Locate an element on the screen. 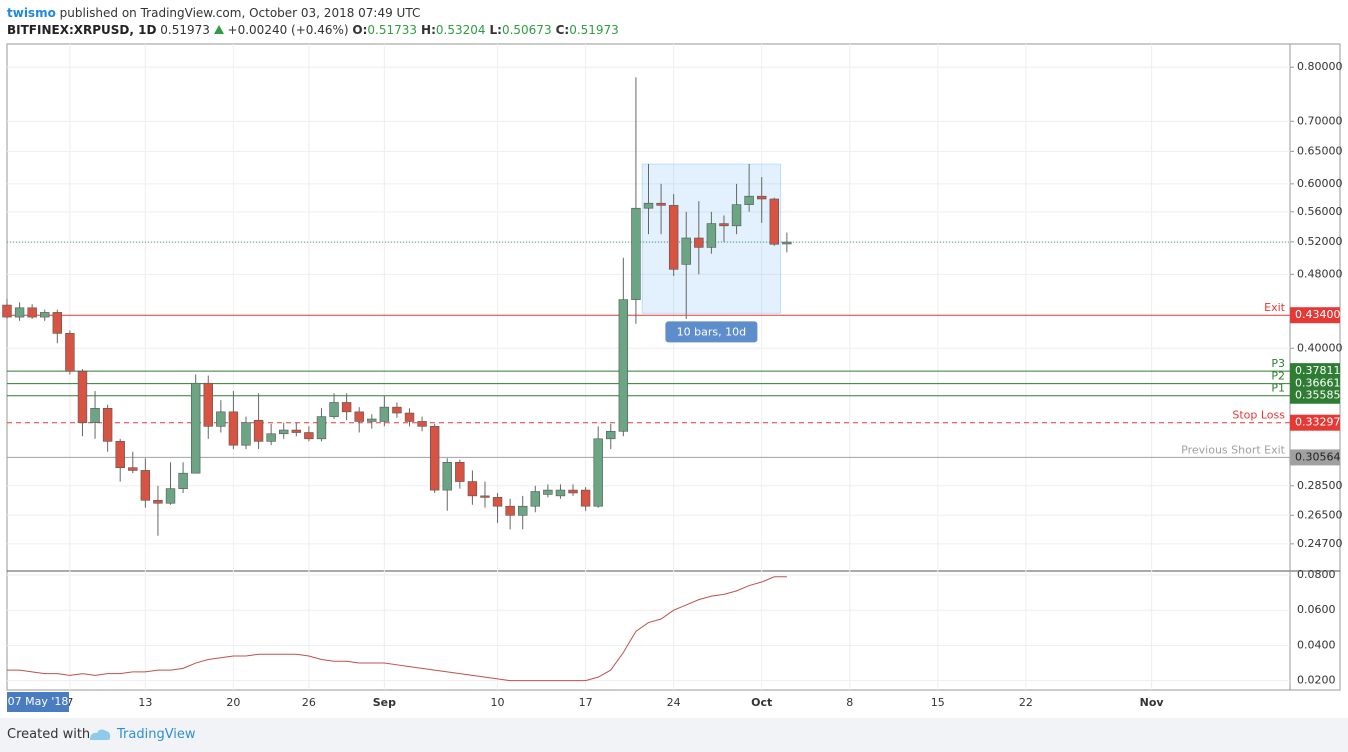  y-tick-label: 0.0200 is located at coordinates (1316, 680).